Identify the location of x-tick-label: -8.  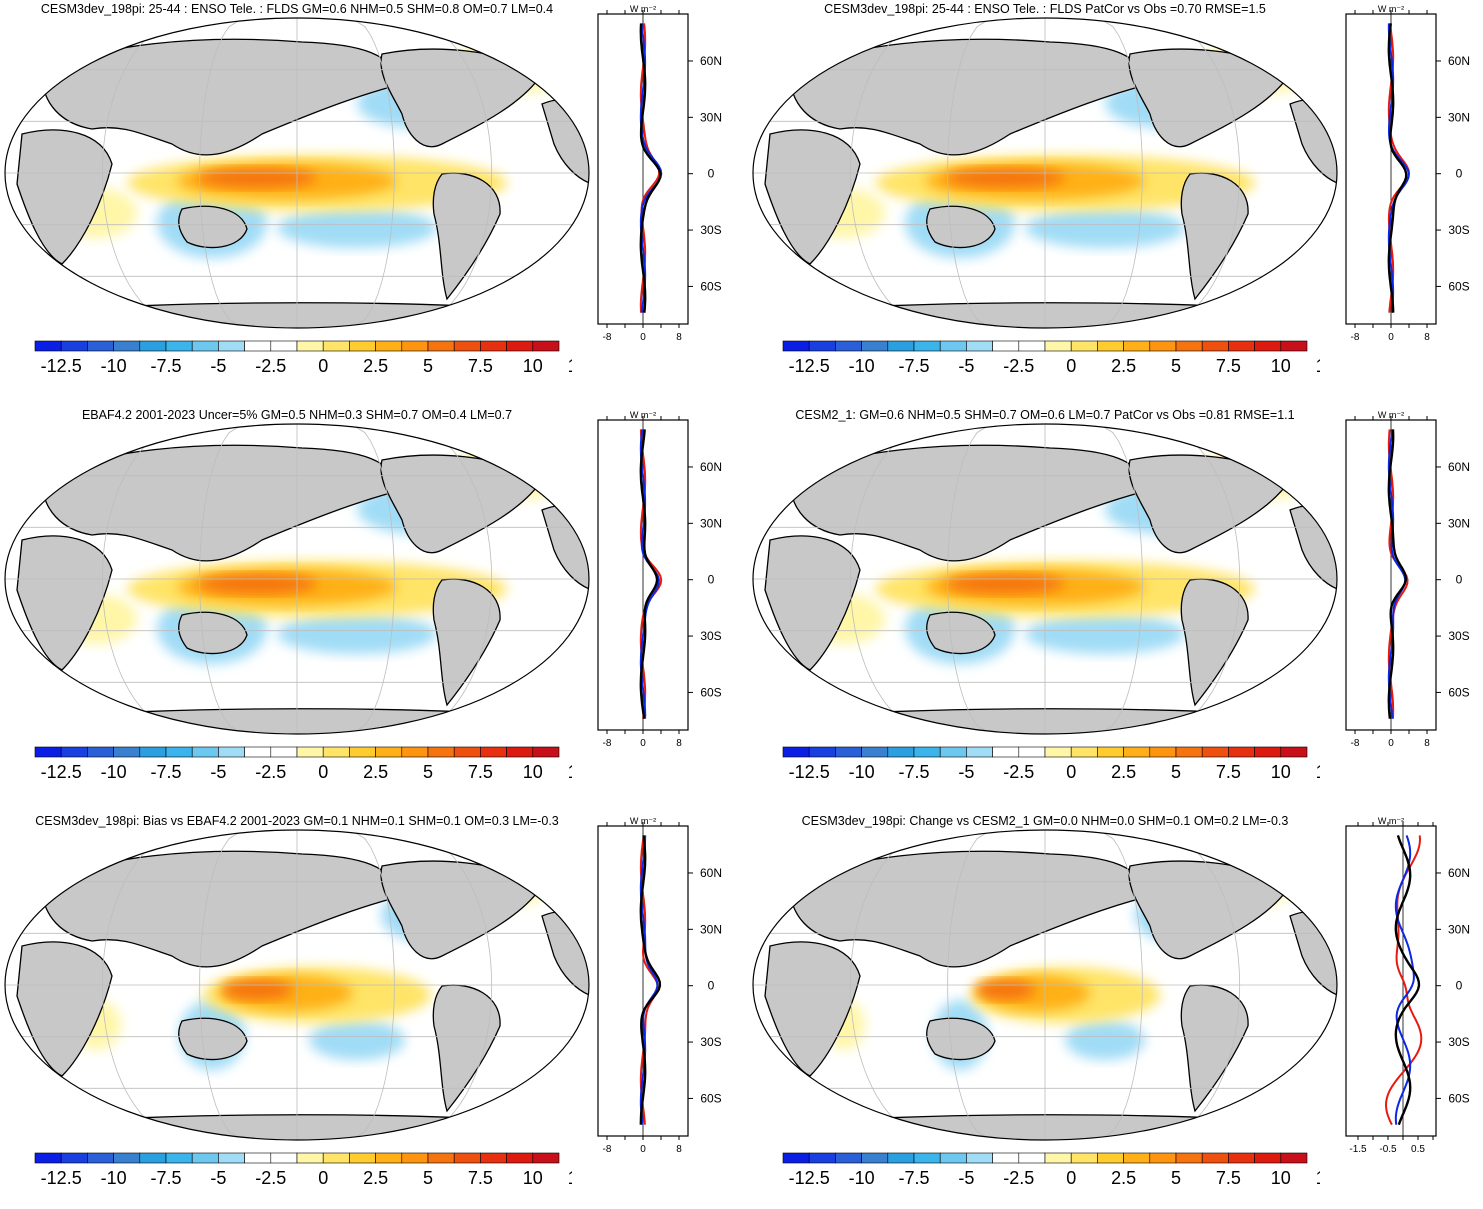
(1355, 337).